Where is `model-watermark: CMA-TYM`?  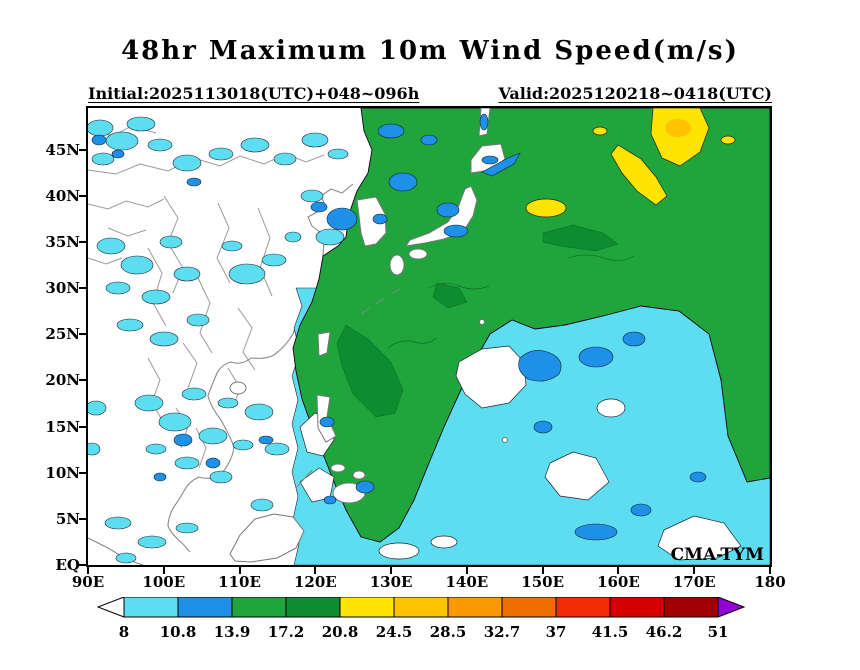
model-watermark: CMA-TYM is located at coordinates (718, 555).